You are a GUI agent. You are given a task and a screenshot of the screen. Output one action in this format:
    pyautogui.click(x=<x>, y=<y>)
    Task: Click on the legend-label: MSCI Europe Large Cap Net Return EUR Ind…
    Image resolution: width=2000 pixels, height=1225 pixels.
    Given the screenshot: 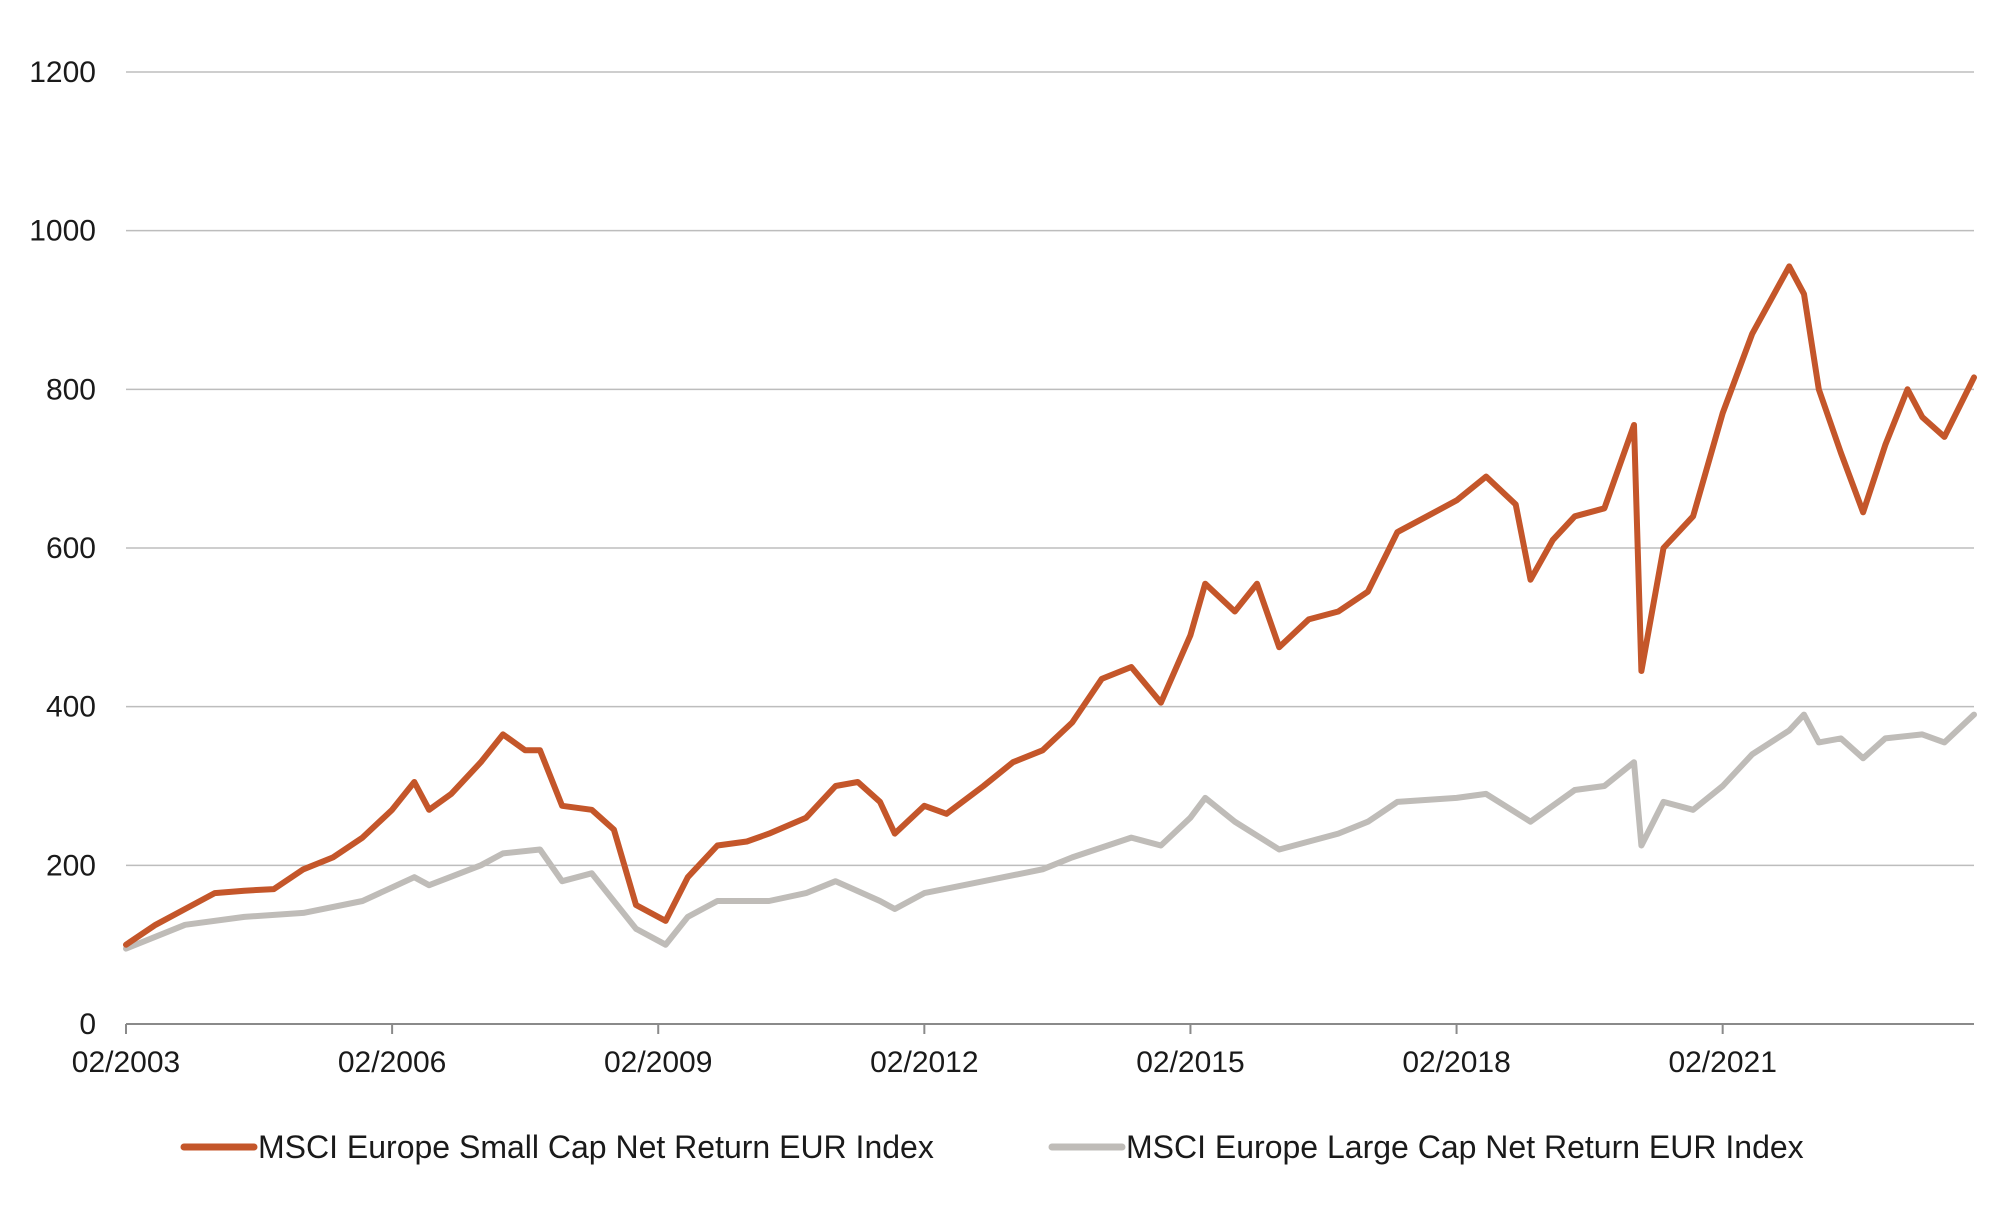 What is the action you would take?
    pyautogui.click(x=1465, y=1147)
    